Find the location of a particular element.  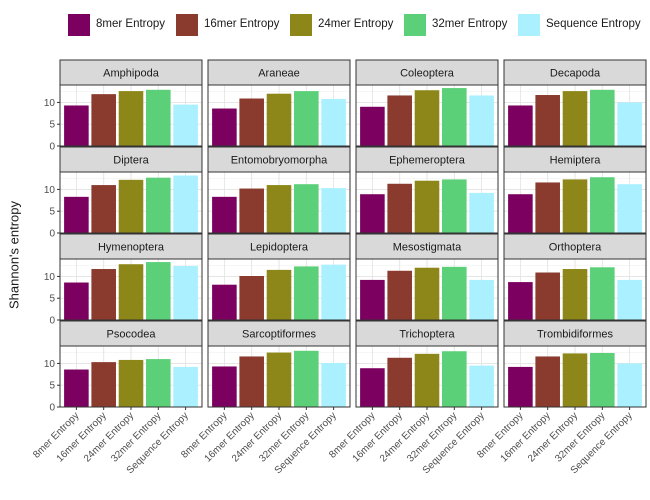

facet-strip-hymenoptera is located at coordinates (131, 246).